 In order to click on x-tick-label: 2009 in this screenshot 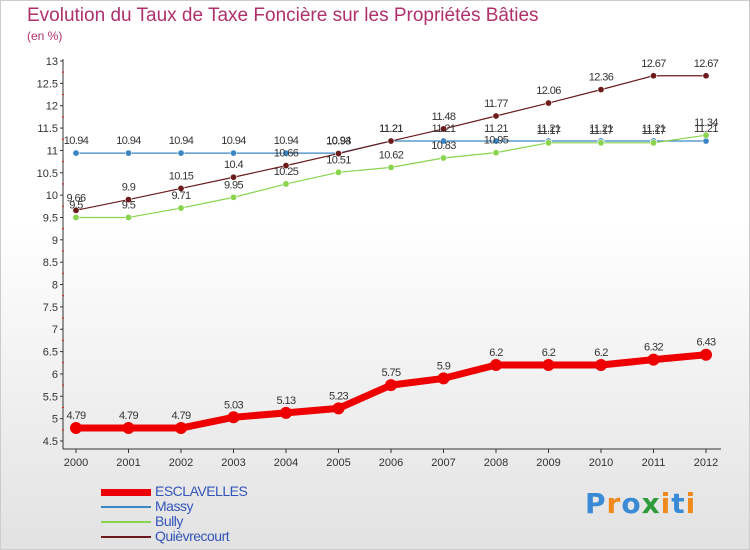, I will do `click(548, 463)`.